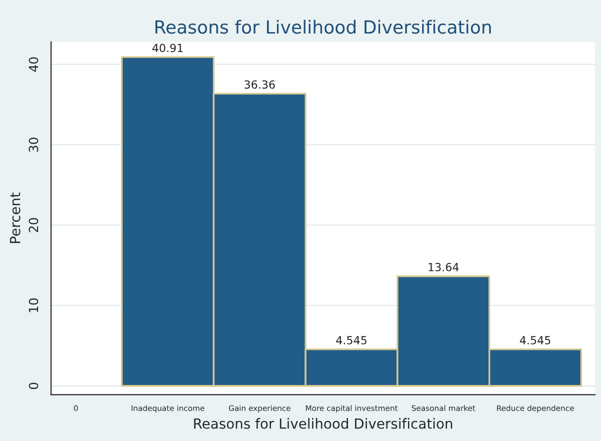 The image size is (601, 441). Describe the element at coordinates (15, 218) in the screenshot. I see `y-axis-title: Percent` at that location.